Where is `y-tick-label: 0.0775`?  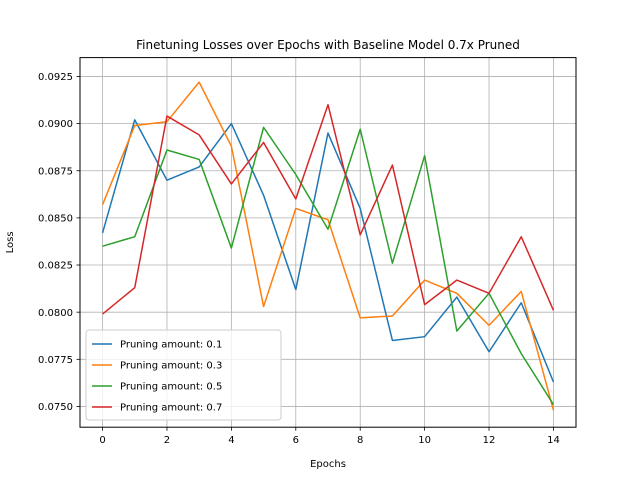
y-tick-label: 0.0775 is located at coordinates (55, 360).